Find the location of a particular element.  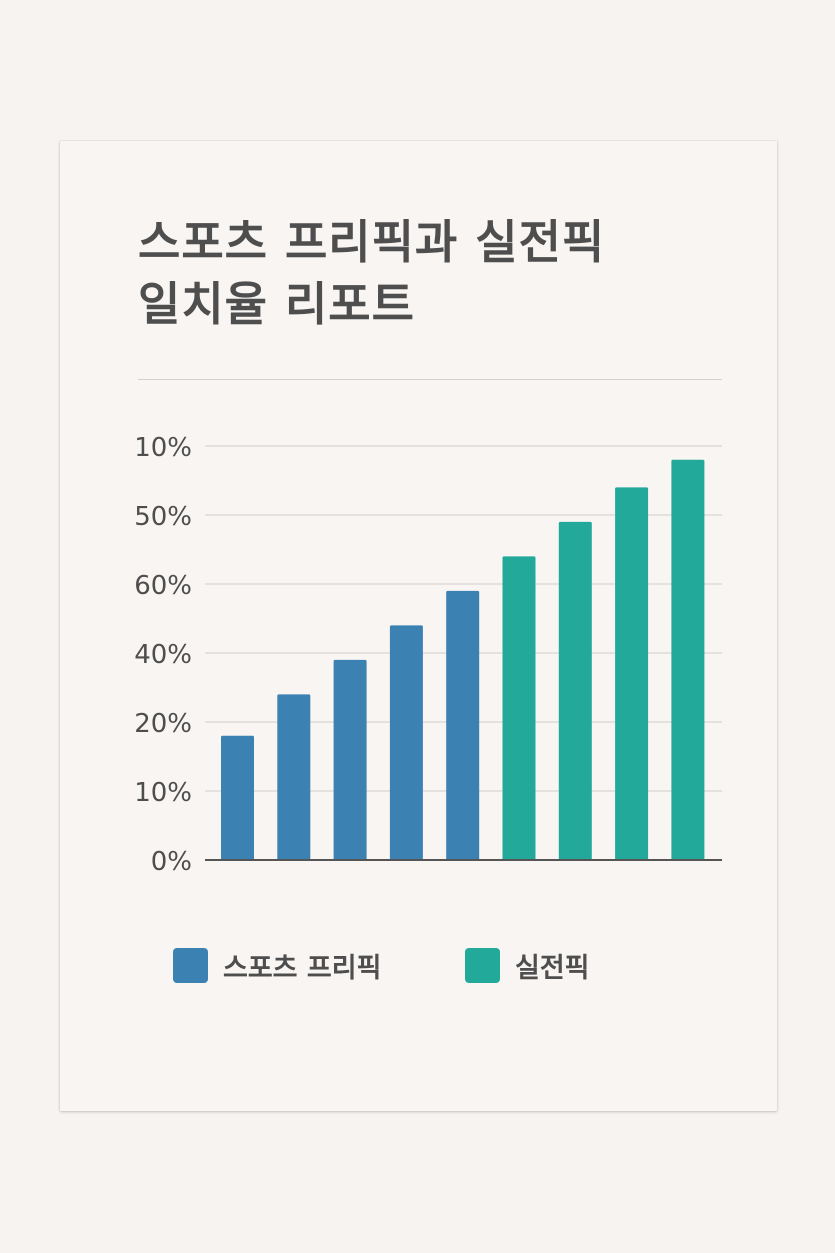

y-tick-label: 0% is located at coordinates (171, 862).